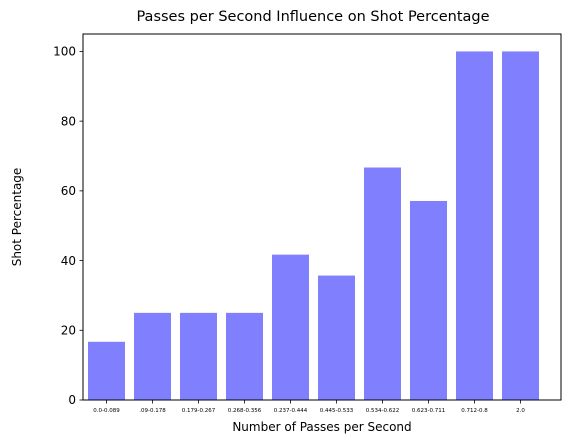  I want to click on y-tick-label-6: 100, so click(64, 52).